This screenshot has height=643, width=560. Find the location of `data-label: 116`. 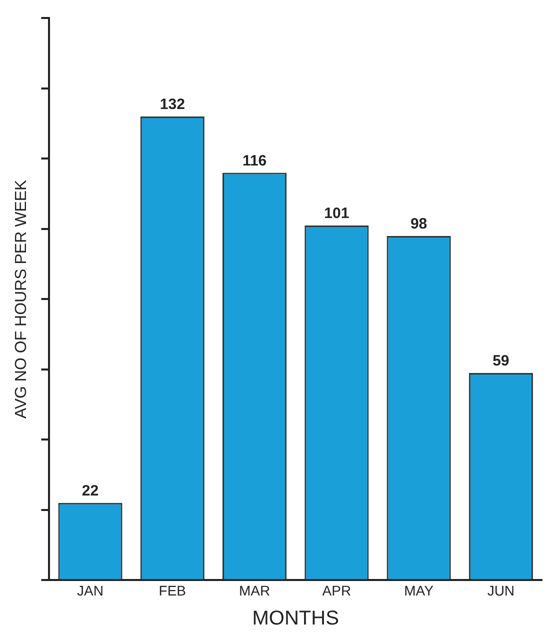

data-label: 116 is located at coordinates (254, 161).